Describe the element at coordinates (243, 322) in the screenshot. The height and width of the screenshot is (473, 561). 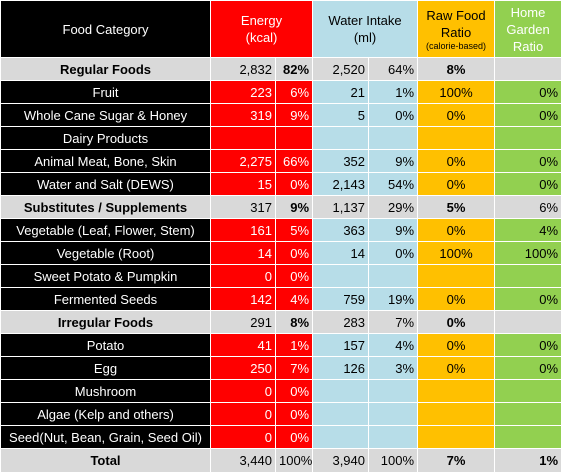
I see `energy-value-cell: 291` at that location.